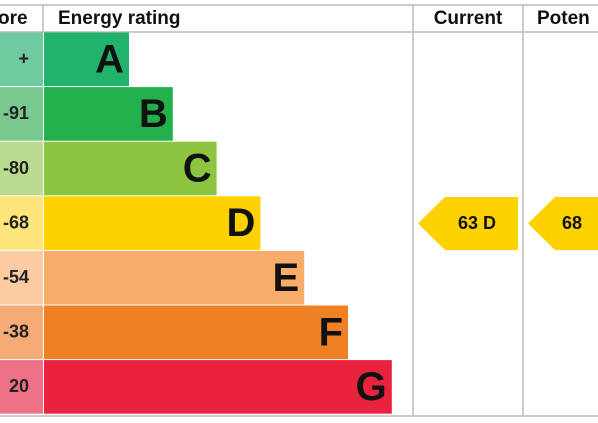  What do you see at coordinates (16, 332) in the screenshot?
I see `score-label: -38` at bounding box center [16, 332].